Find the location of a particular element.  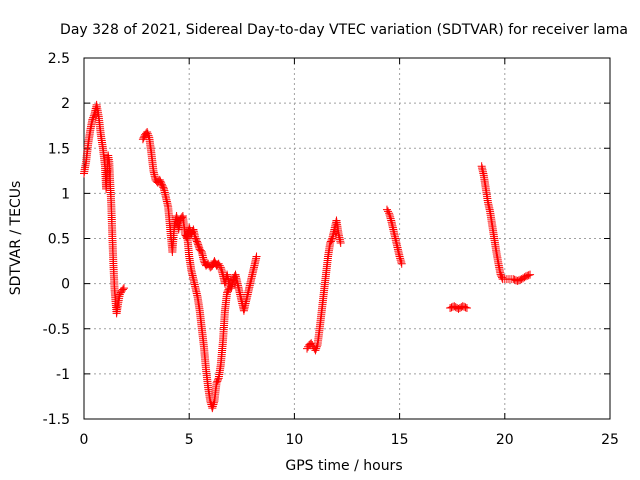

x-tick-label: 25 is located at coordinates (610, 440).